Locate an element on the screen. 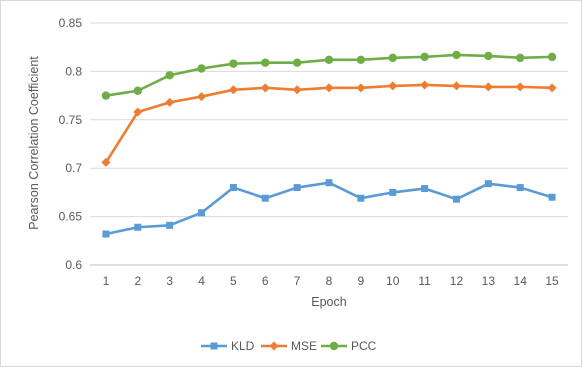 Image resolution: width=582 pixels, height=367 pixels. y-tick-label: 0.75 is located at coordinates (71, 120).